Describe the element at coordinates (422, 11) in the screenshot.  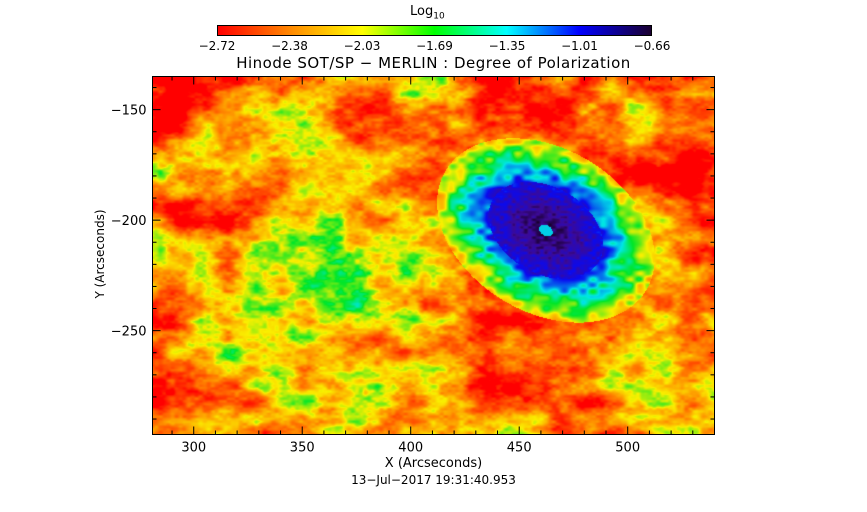
I see `colorbar-title-text: Log` at that location.